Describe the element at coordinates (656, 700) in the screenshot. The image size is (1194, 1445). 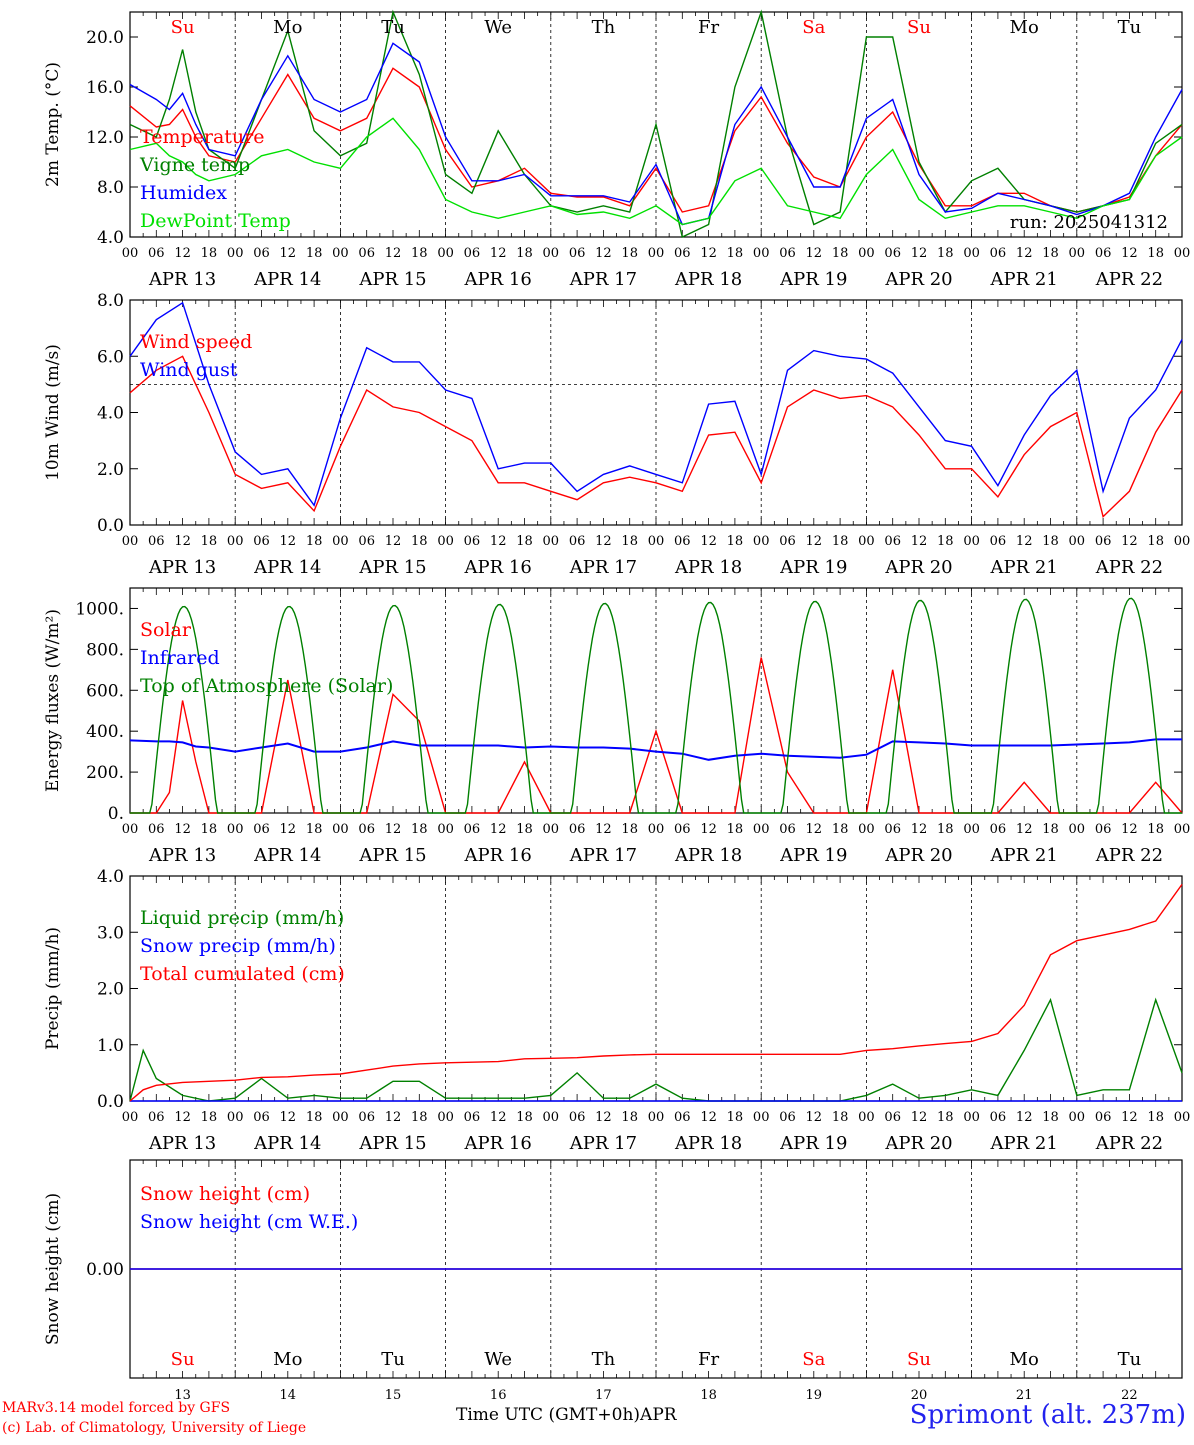
I see `panel-frame` at that location.